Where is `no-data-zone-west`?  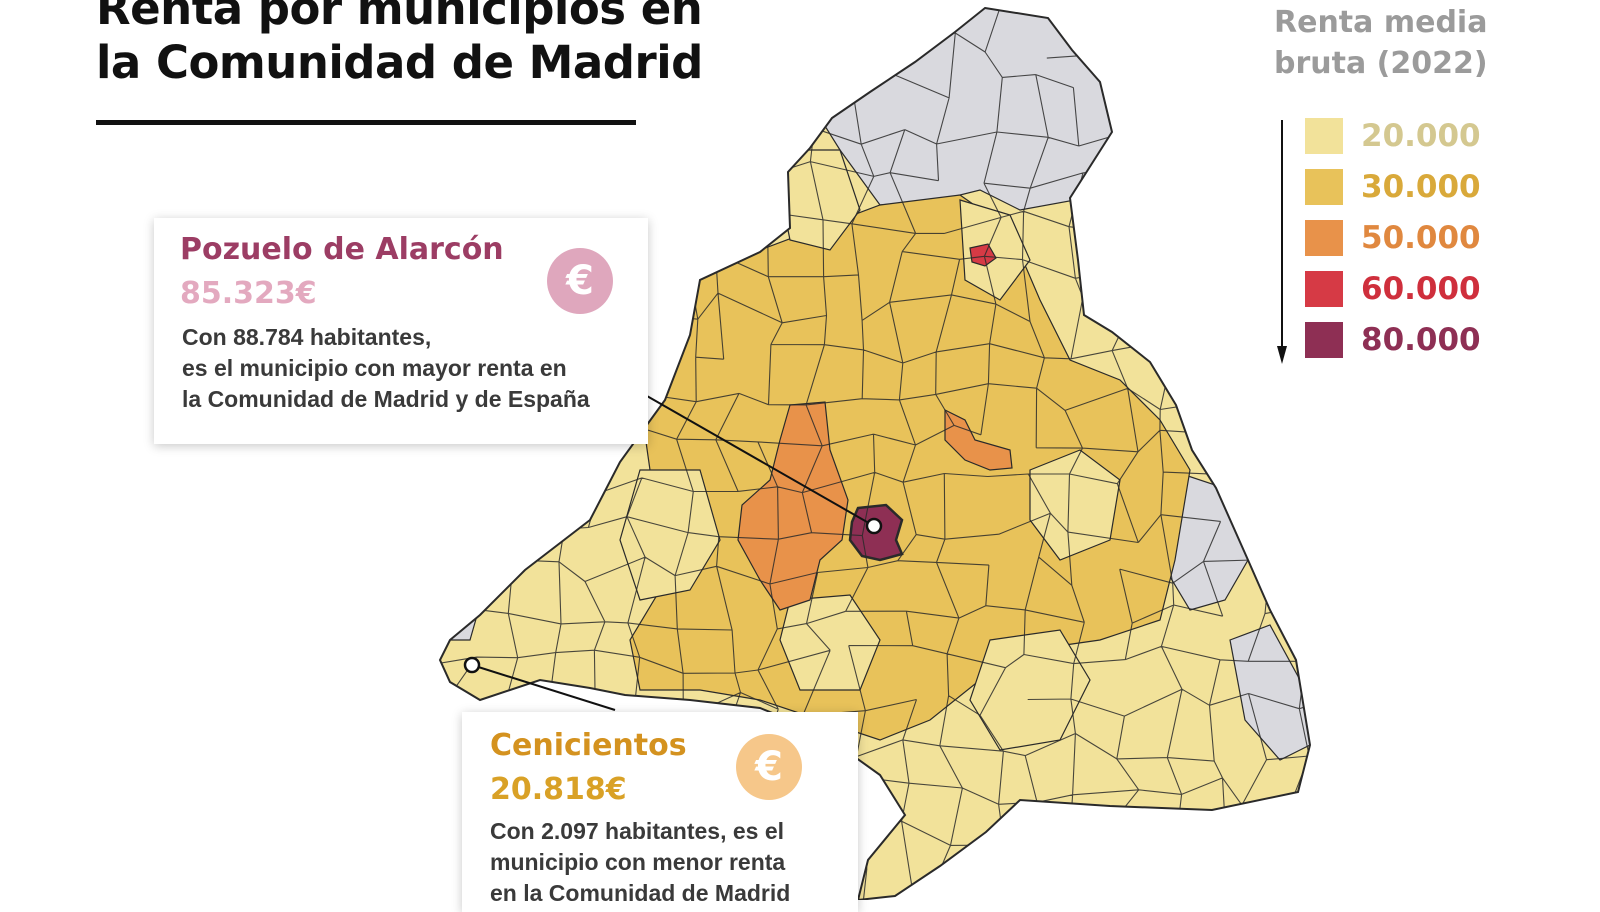 no-data-zone-west is located at coordinates (580, 480).